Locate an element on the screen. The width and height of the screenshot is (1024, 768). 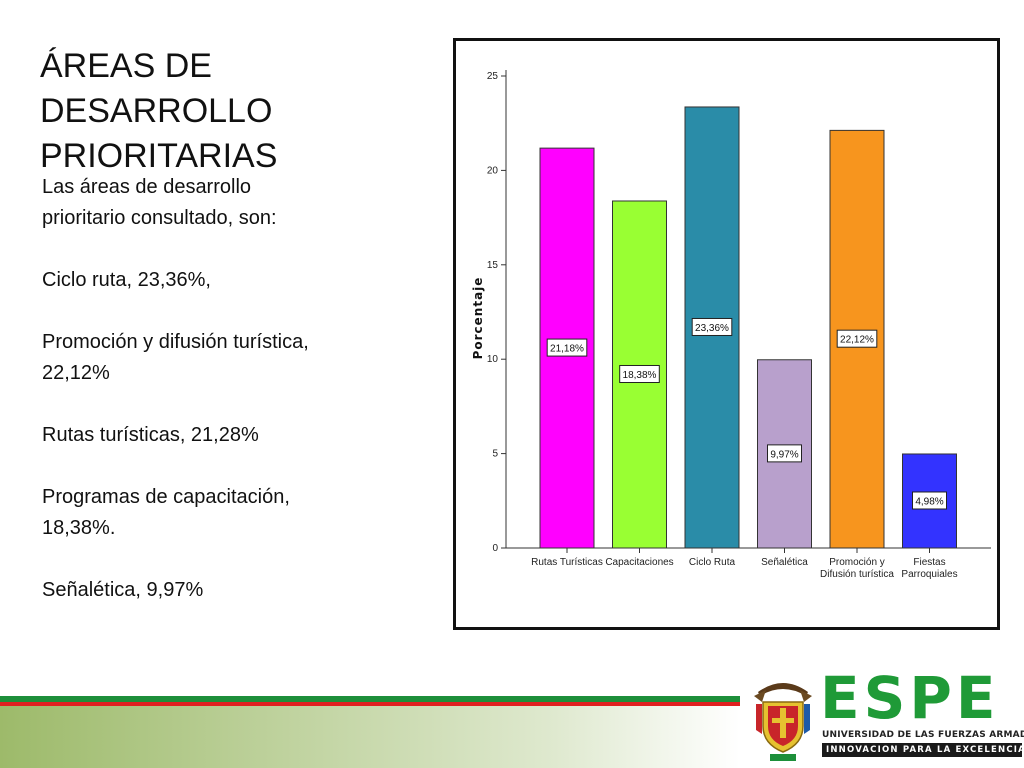
x-tick-label: Promoción y Difusión turística is located at coordinates (857, 568).